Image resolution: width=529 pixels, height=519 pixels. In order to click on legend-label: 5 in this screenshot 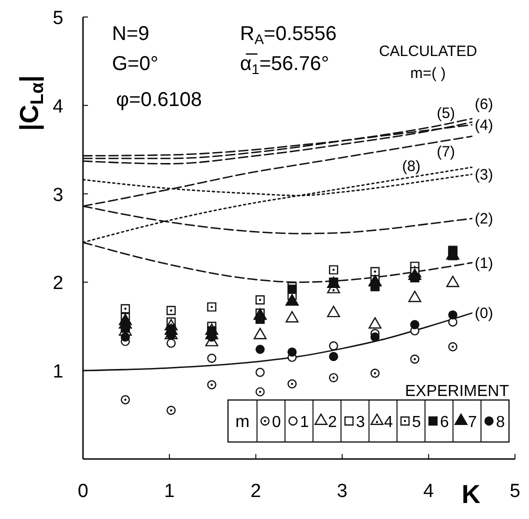, I will do `click(416, 422)`.